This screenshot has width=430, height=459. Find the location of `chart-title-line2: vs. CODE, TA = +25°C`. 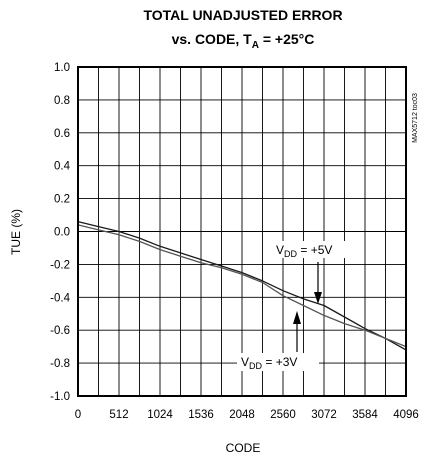

chart-title-line2: vs. CODE, TA = +25°C is located at coordinates (243, 41).